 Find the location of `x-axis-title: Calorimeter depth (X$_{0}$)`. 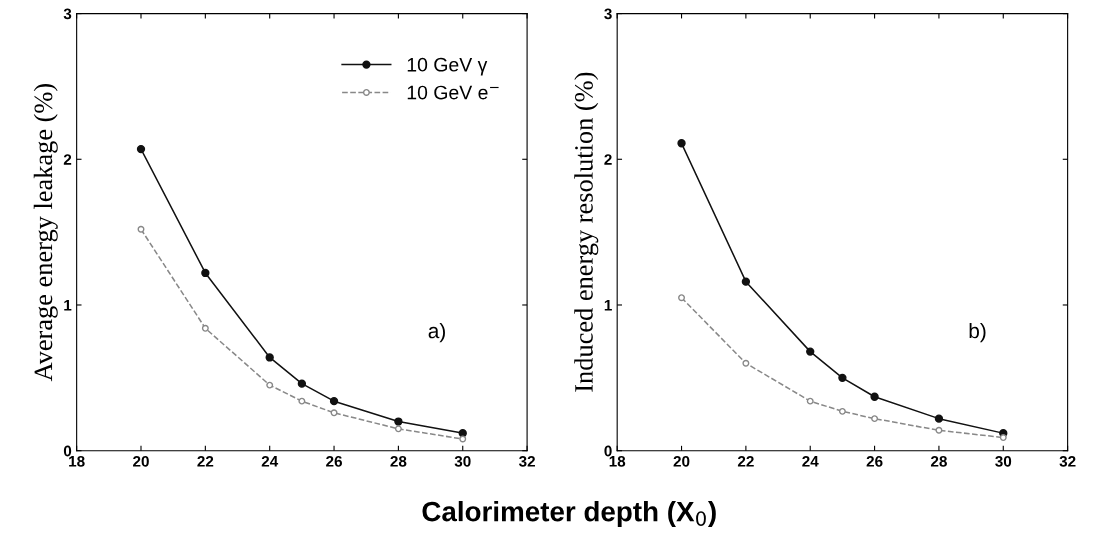

x-axis-title: Calorimeter depth (X$_{0}$) is located at coordinates (569, 514).